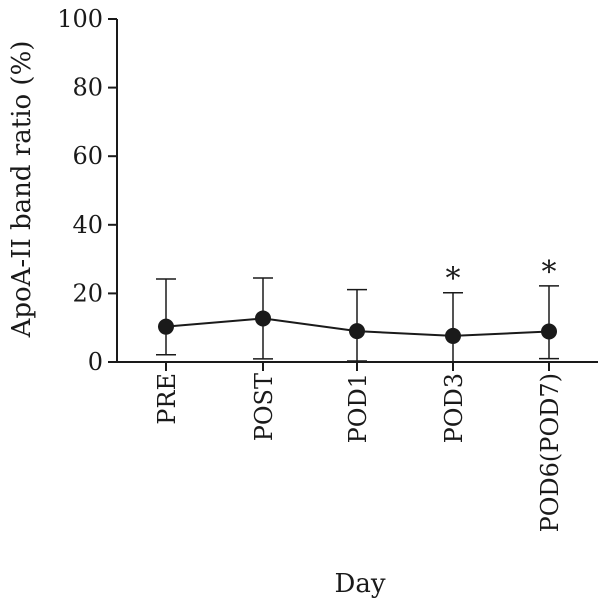 This screenshot has width=598, height=605. I want to click on y-tick-label: 20, so click(87, 293).